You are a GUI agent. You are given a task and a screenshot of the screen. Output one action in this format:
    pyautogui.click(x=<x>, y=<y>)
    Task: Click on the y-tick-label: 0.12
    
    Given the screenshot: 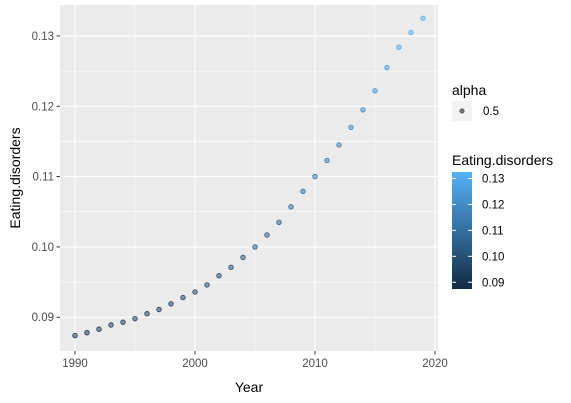 What is the action you would take?
    pyautogui.click(x=43, y=107)
    